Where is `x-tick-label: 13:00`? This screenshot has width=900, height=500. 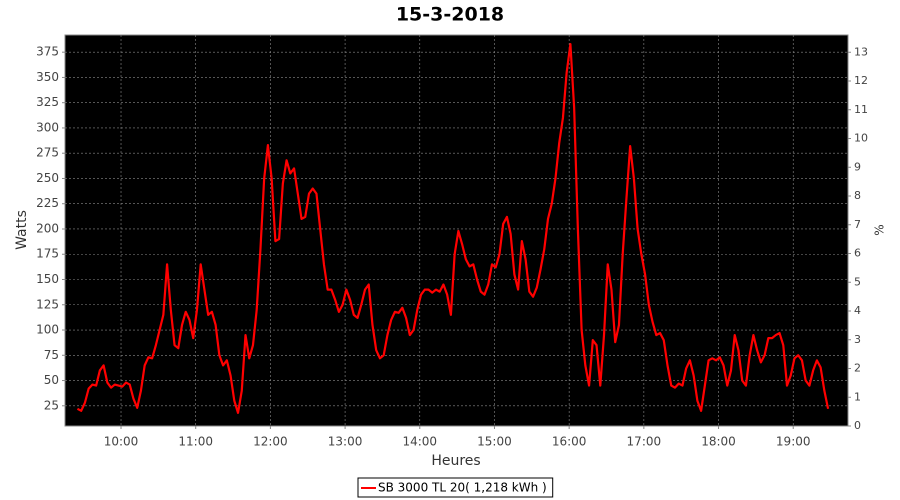
x-tick-label: 13:00 is located at coordinates (345, 442).